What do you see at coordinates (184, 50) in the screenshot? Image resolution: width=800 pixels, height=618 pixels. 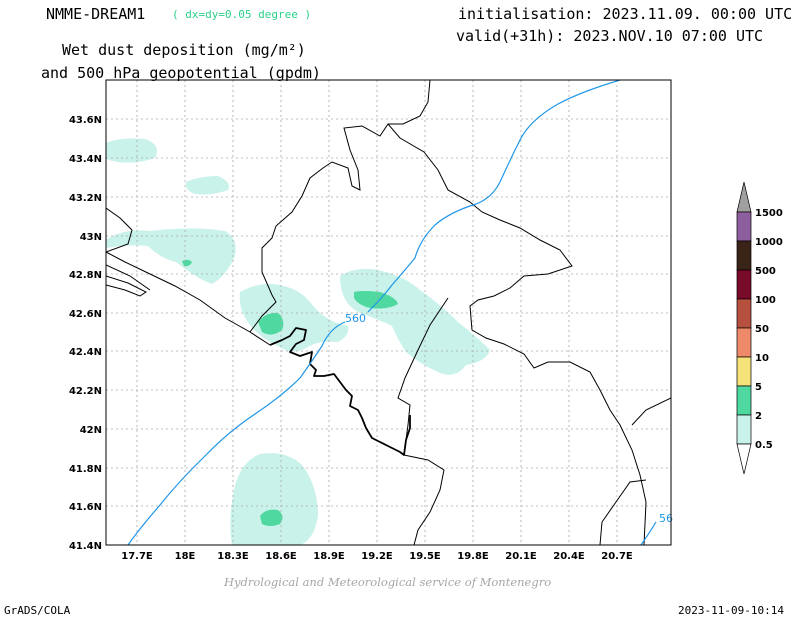 I see `product-title: Wet dust deposition (mg/m²)` at bounding box center [184, 50].